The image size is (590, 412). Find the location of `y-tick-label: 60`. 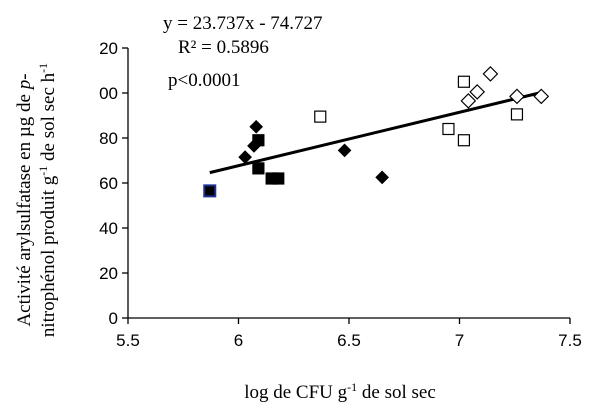

y-tick-label: 60 is located at coordinates (108, 183).